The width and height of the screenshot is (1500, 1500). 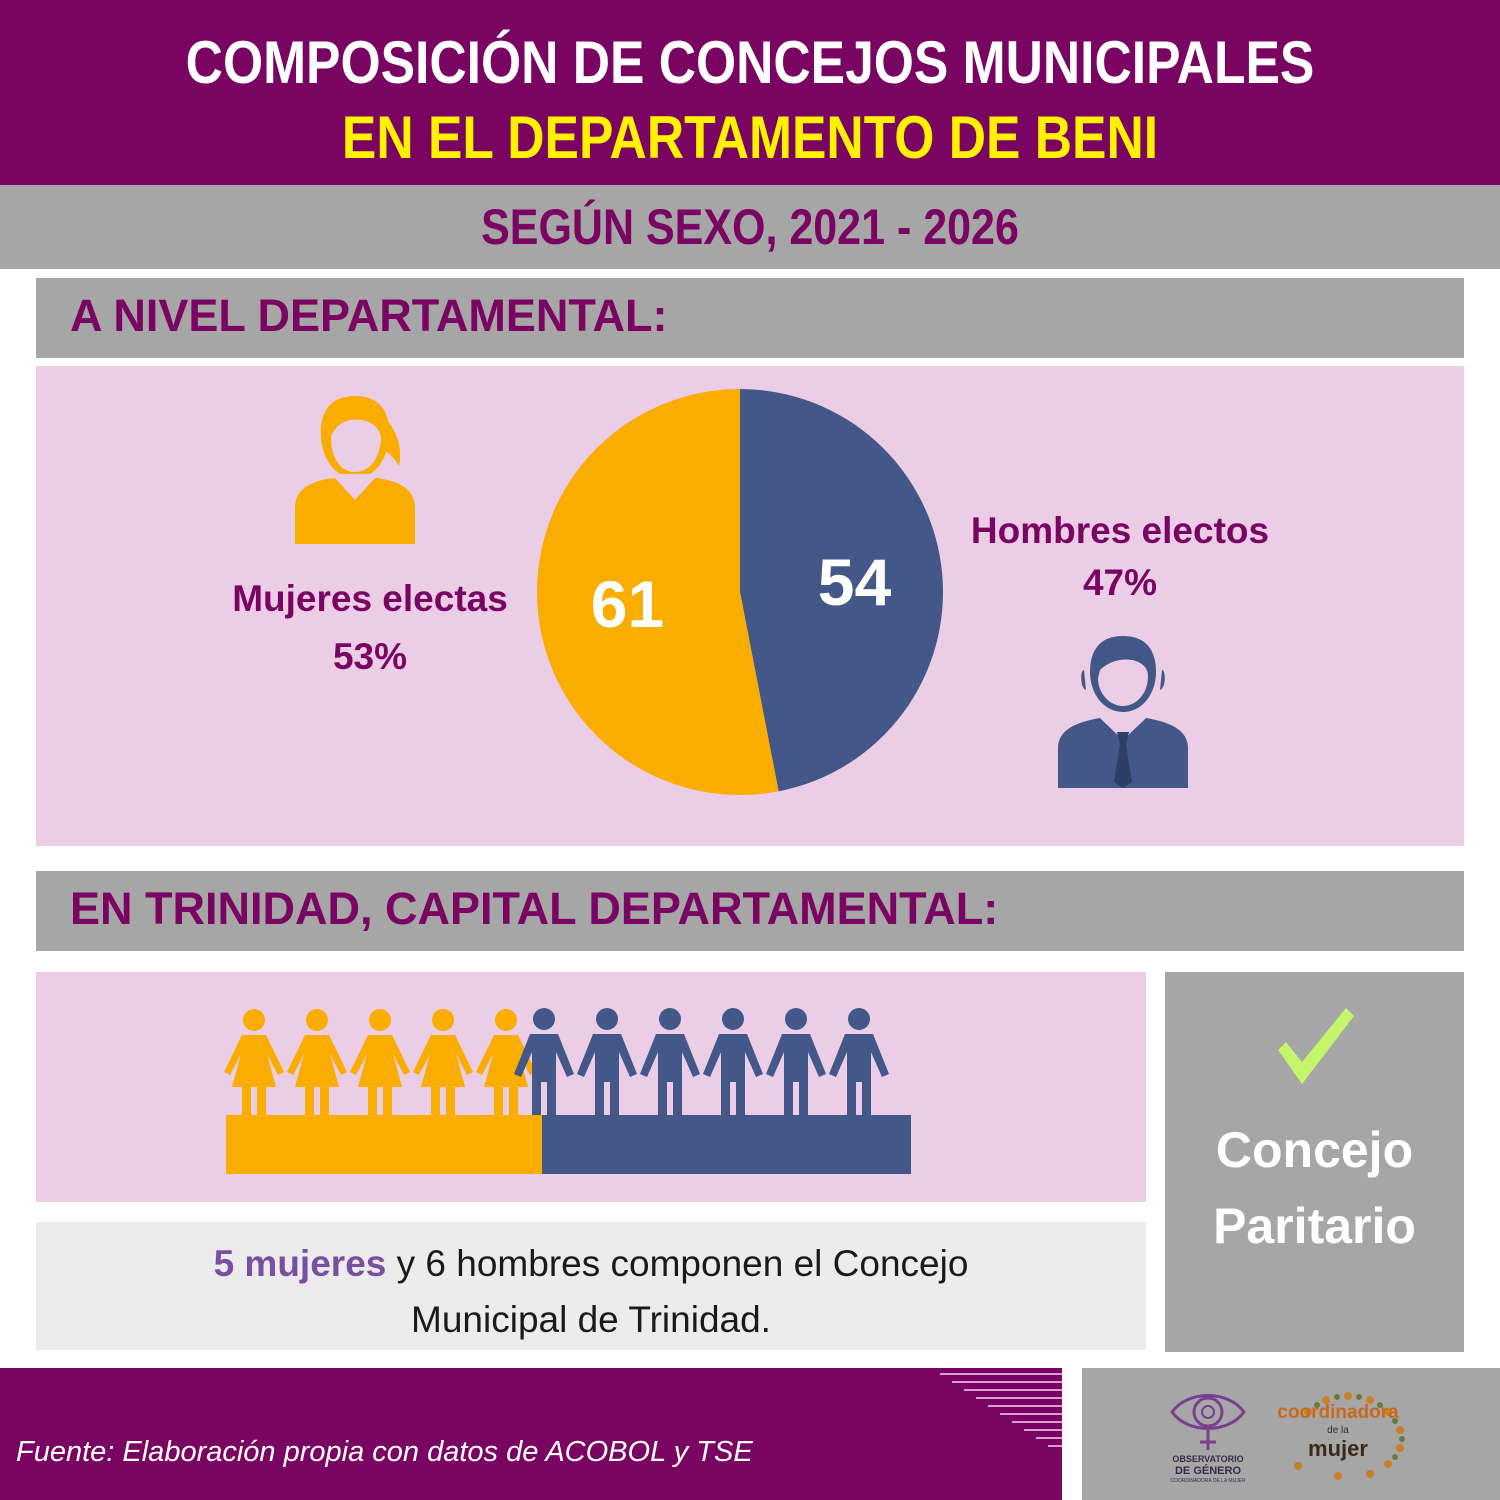 What do you see at coordinates (355, 470) in the screenshot?
I see `woman-icon` at bounding box center [355, 470].